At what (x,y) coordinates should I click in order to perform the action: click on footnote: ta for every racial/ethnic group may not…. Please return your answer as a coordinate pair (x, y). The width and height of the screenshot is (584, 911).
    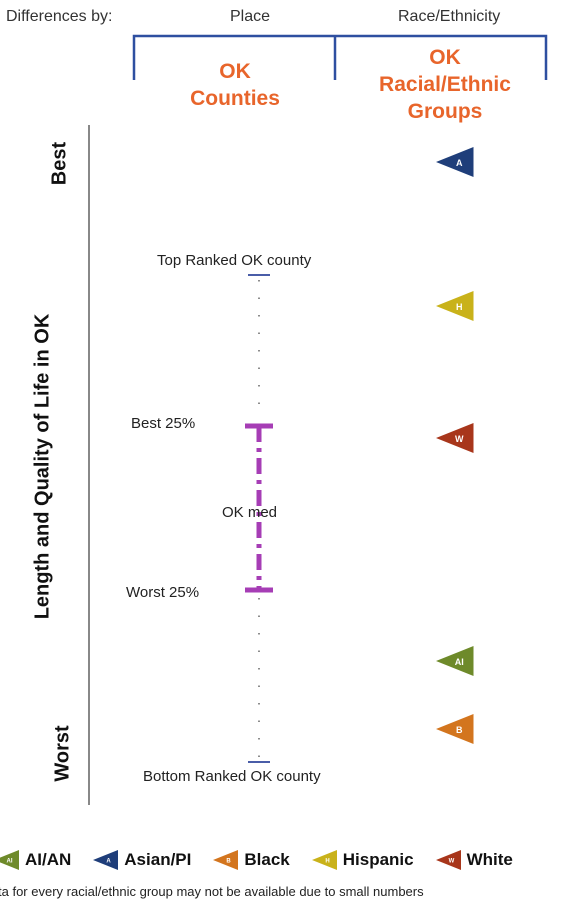
    Looking at the image, I should click on (212, 891).